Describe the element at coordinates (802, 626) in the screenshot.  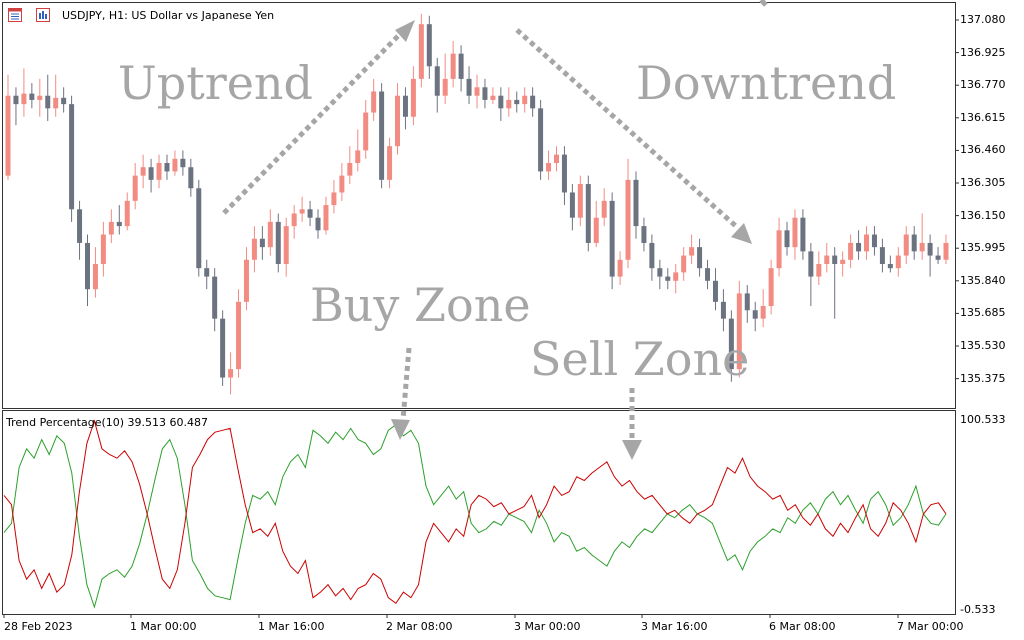
I see `time-axis-label: 6 Mar 08:00` at that location.